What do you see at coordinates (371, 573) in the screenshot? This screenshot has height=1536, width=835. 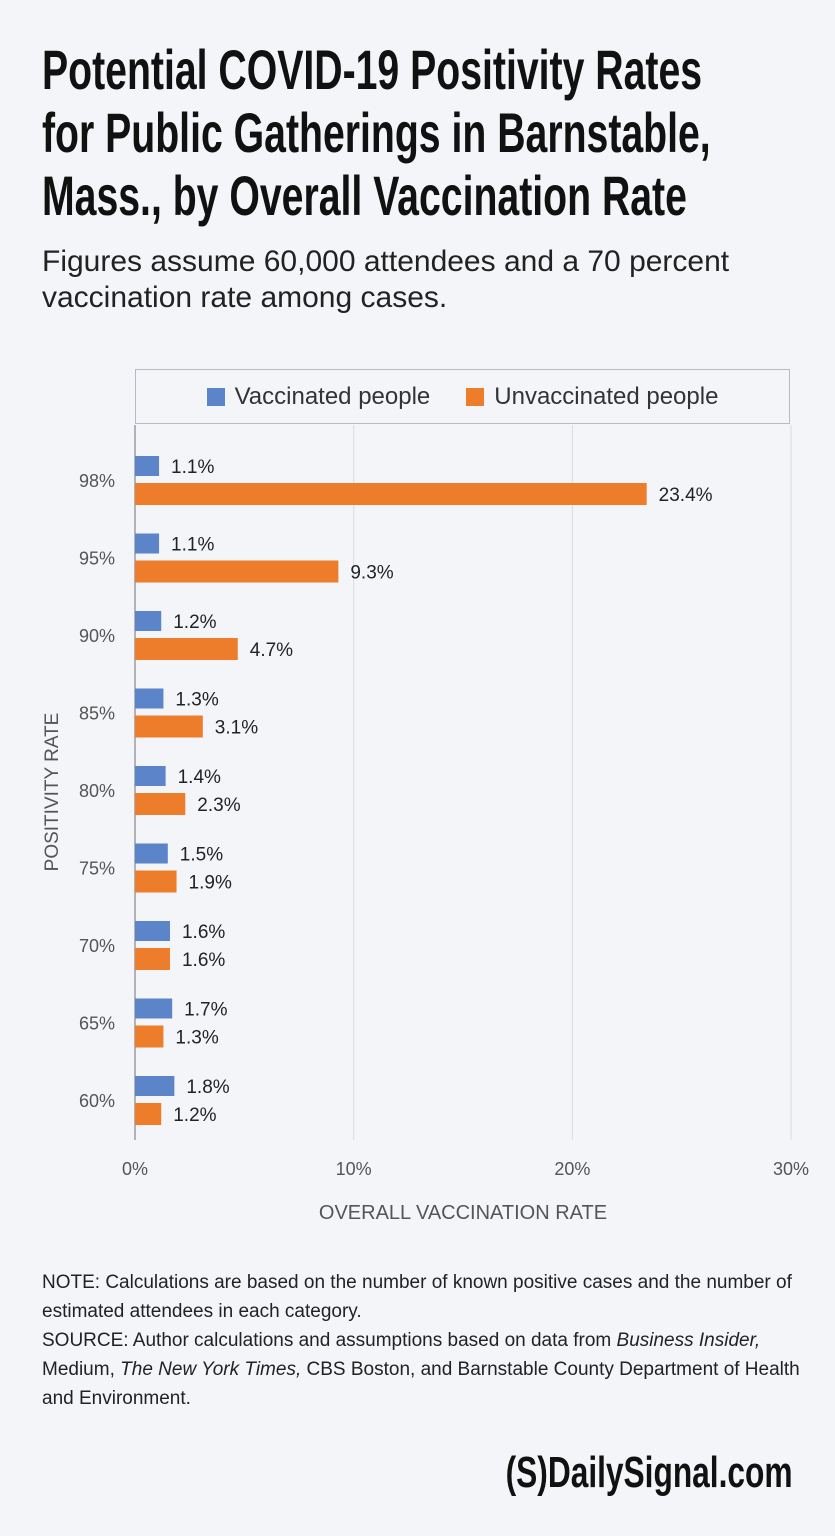 I see `data-label: 9.3%` at bounding box center [371, 573].